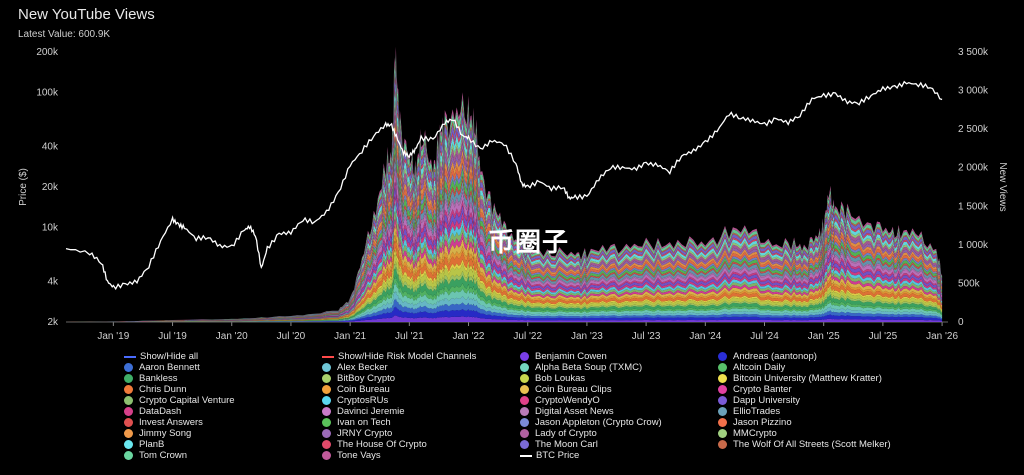 Image resolution: width=1024 pixels, height=475 pixels. I want to click on legend-item: The Moon Carl, so click(559, 444).